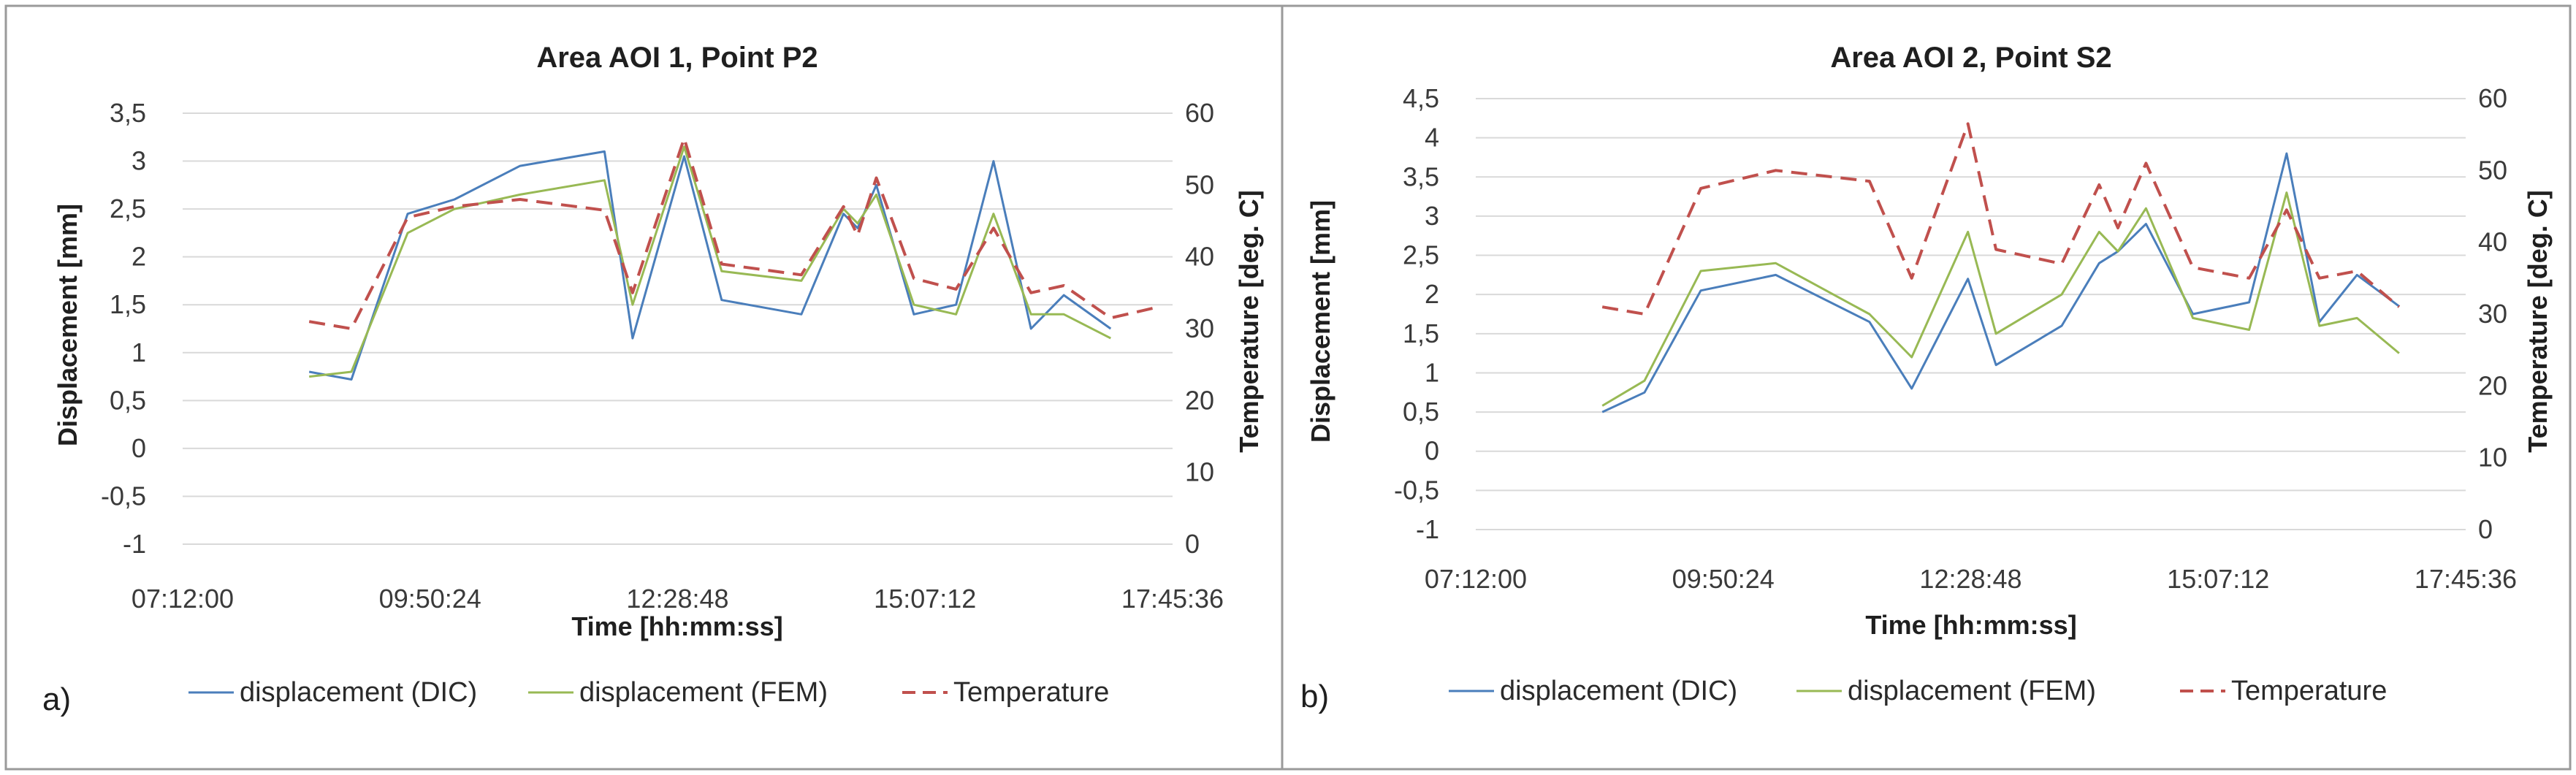 The width and height of the screenshot is (2576, 775). What do you see at coordinates (1421, 98) in the screenshot?
I see `y-tick-label: 4,5` at bounding box center [1421, 98].